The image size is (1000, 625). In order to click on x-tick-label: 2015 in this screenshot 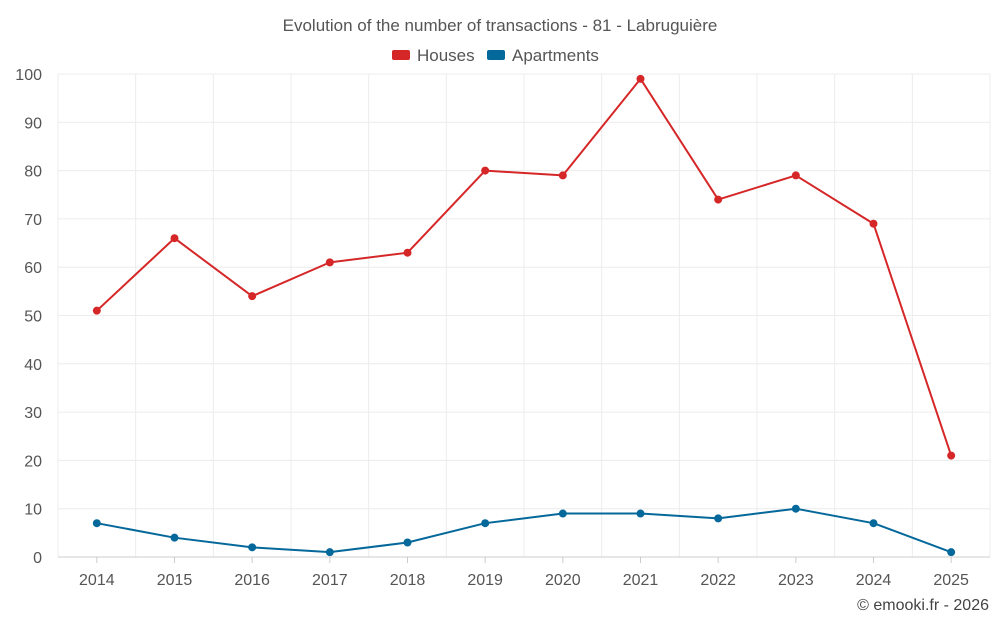, I will do `click(175, 580)`.